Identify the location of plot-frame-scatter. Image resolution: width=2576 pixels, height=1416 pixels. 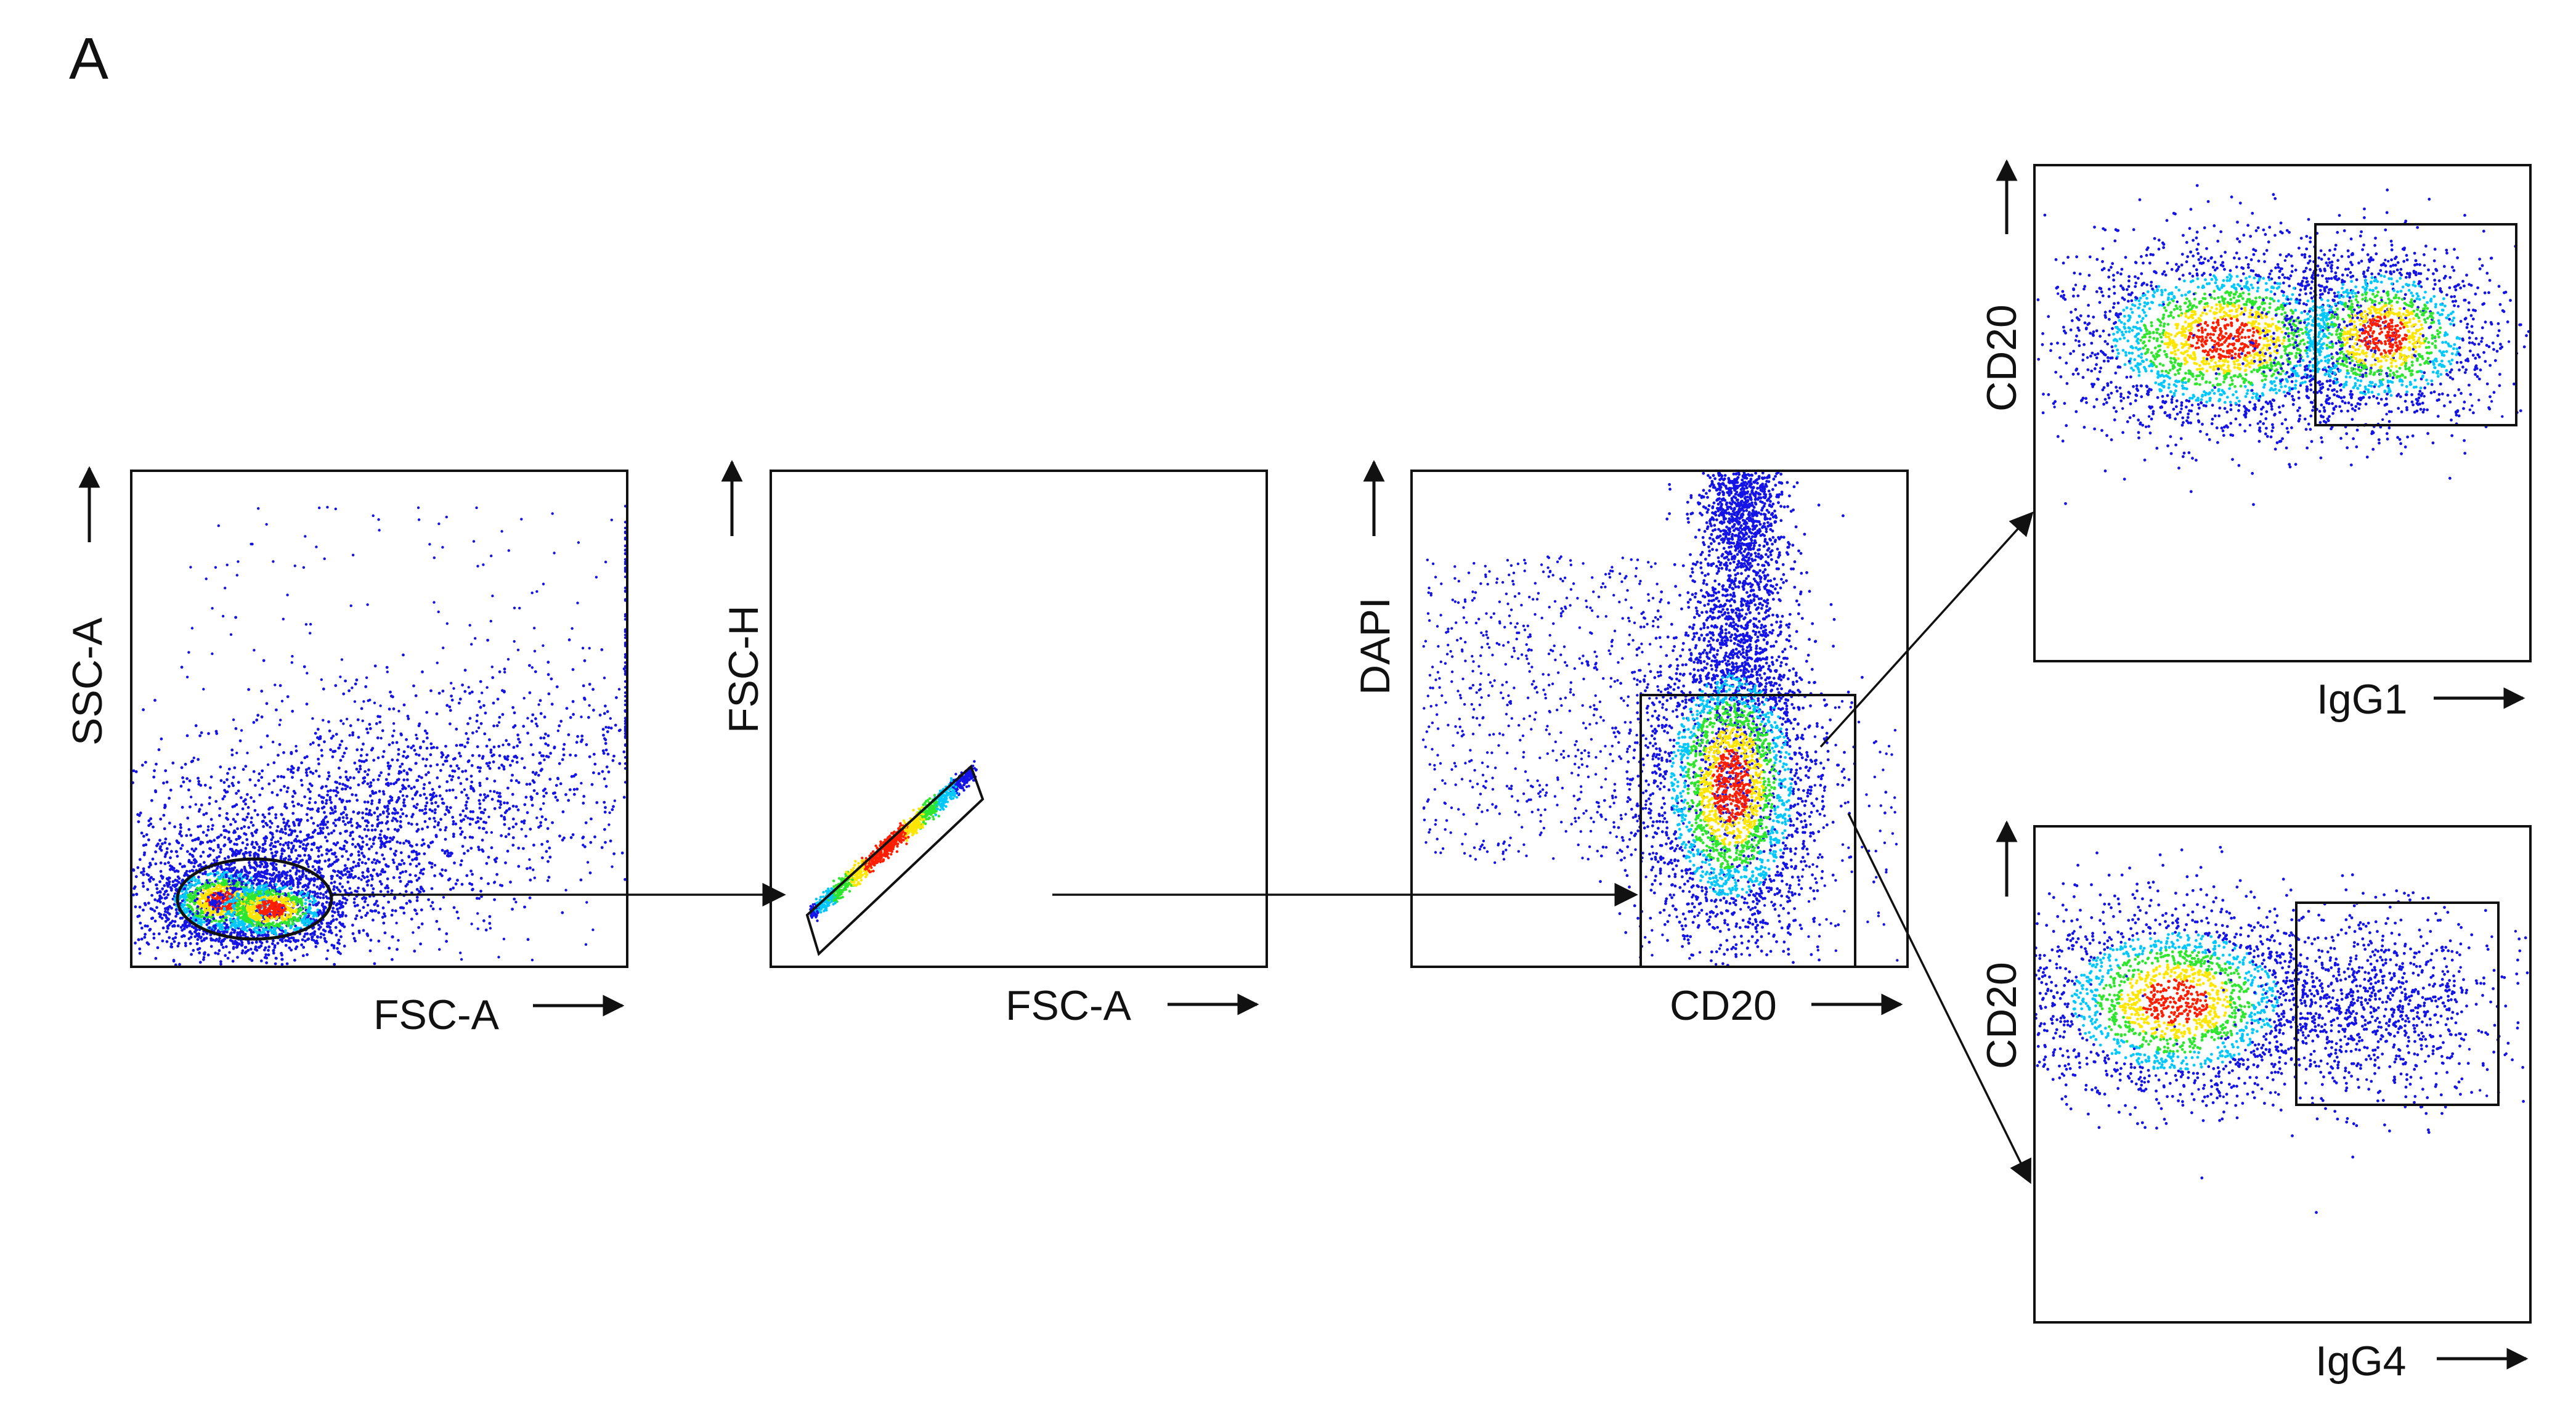
(379, 719).